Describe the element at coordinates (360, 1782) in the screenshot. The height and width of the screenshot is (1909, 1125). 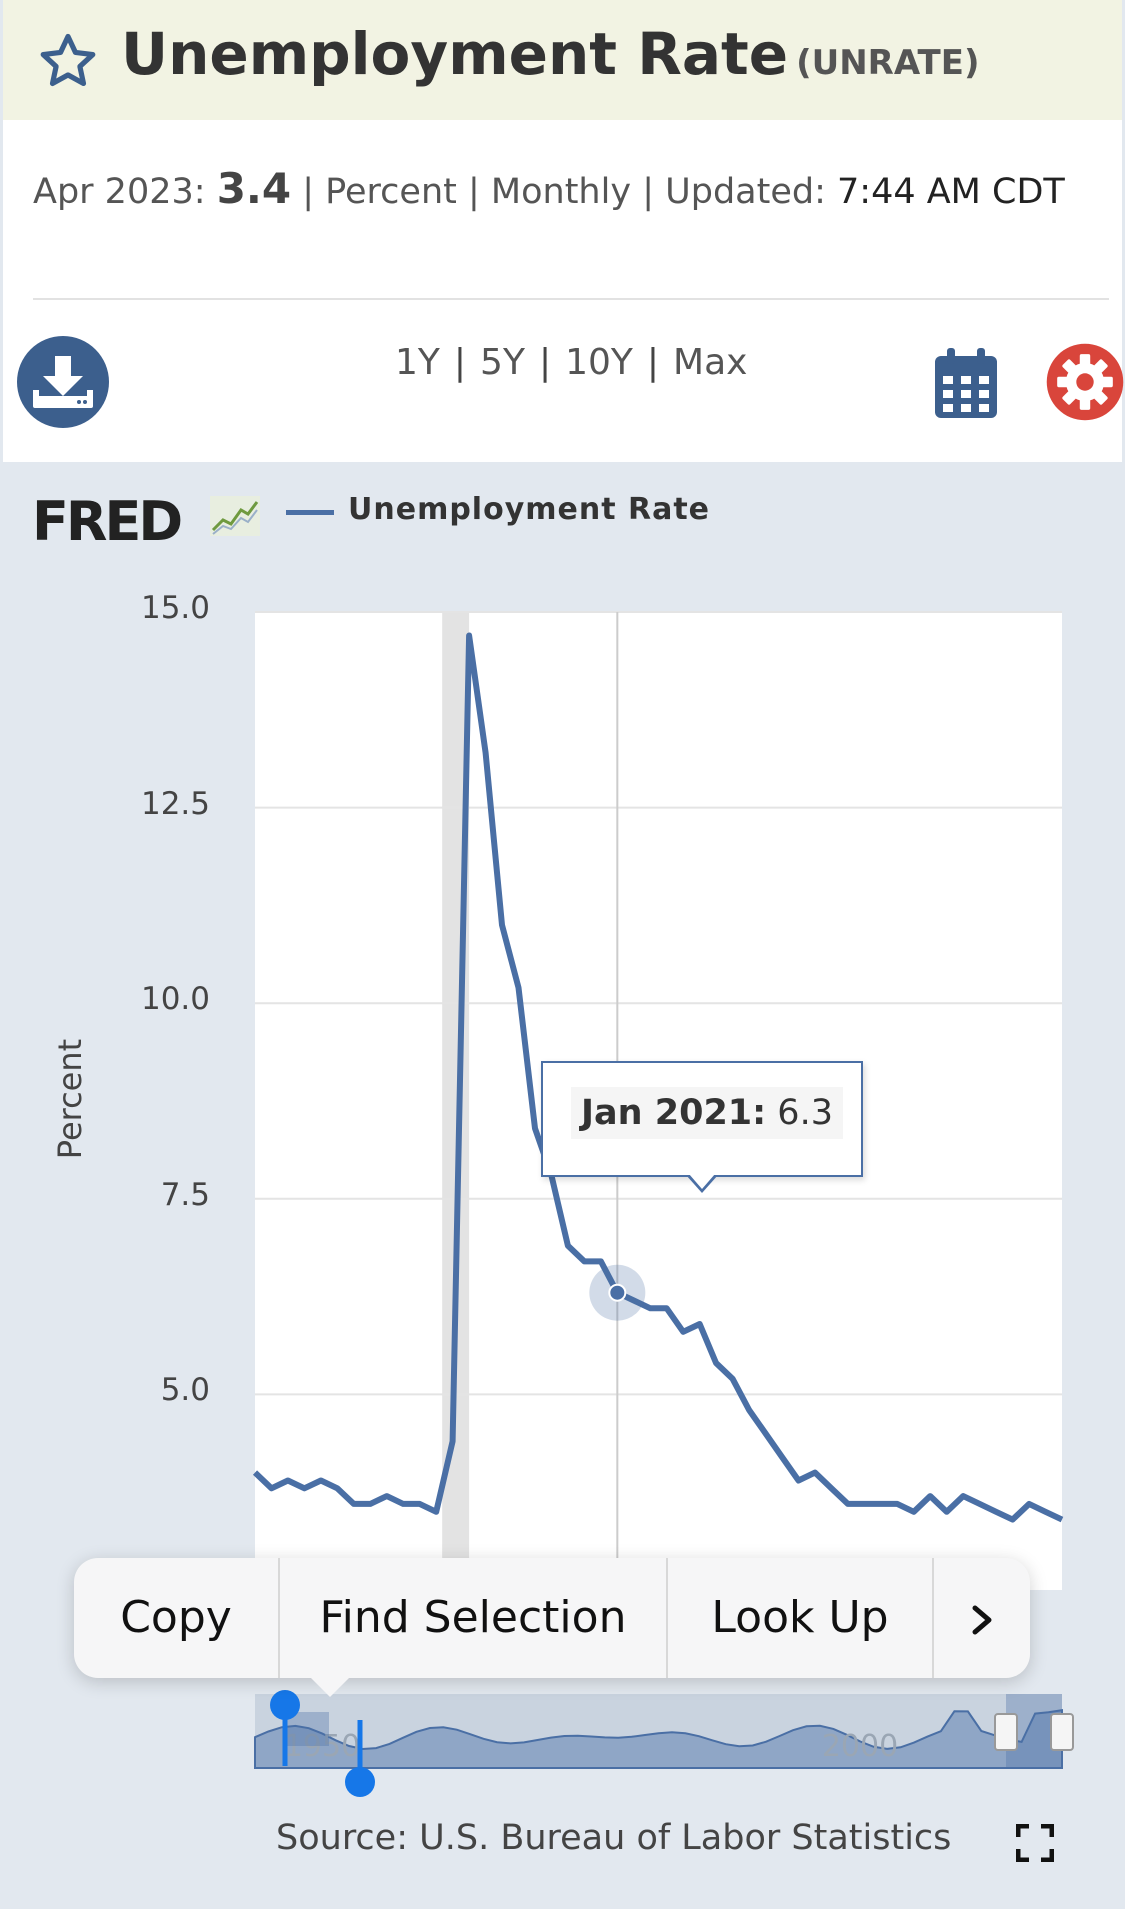
I see `selection-end-handle` at that location.